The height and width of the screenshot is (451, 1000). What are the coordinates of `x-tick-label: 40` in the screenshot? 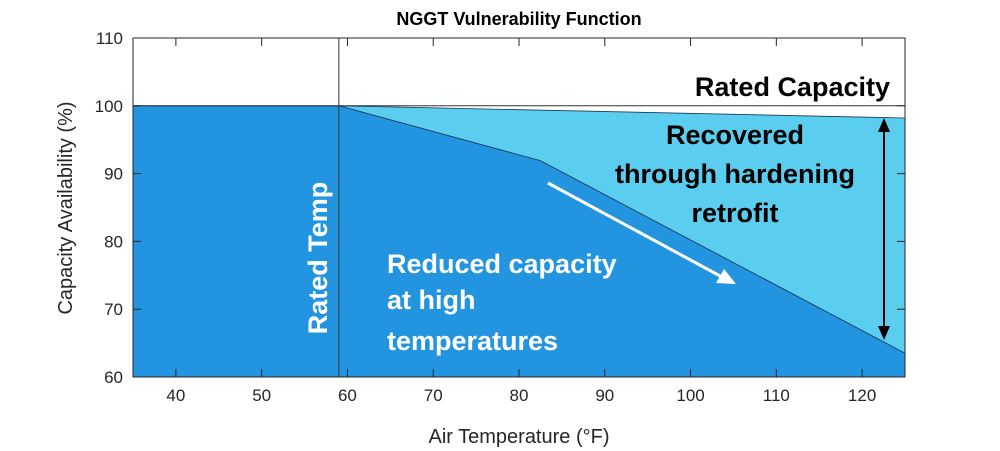 It's located at (175, 395).